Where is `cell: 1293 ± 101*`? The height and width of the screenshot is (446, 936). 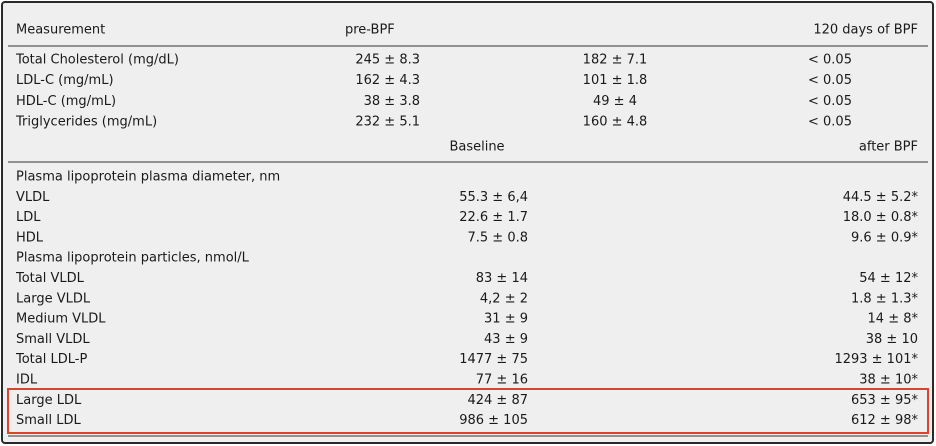 cell: 1293 ± 101* is located at coordinates (876, 359).